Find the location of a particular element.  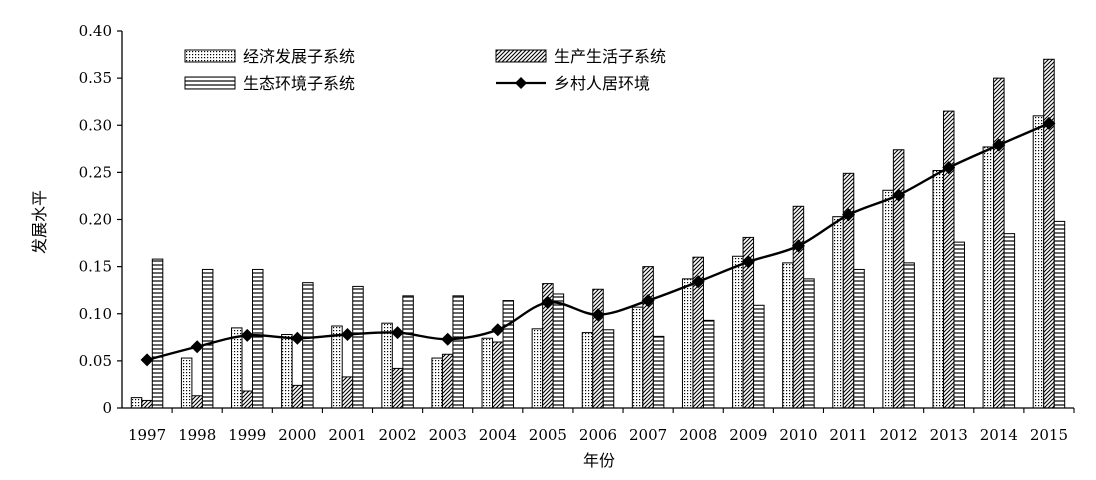

legend-label-ecology: 生态环境子系统 is located at coordinates (299, 83).